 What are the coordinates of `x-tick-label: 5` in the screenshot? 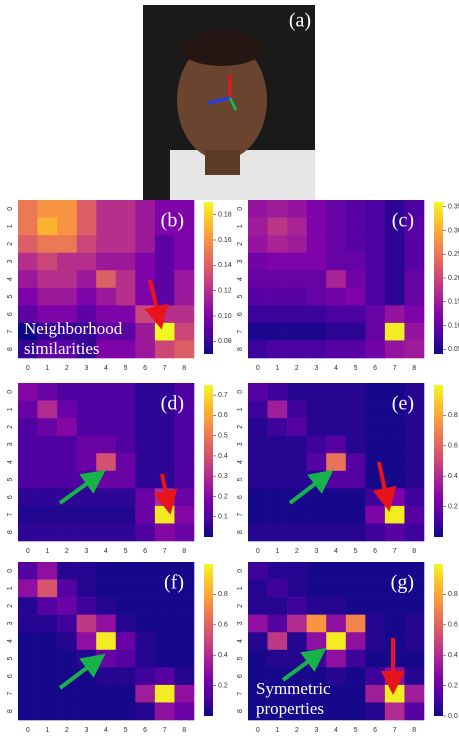 It's located at (356, 368).